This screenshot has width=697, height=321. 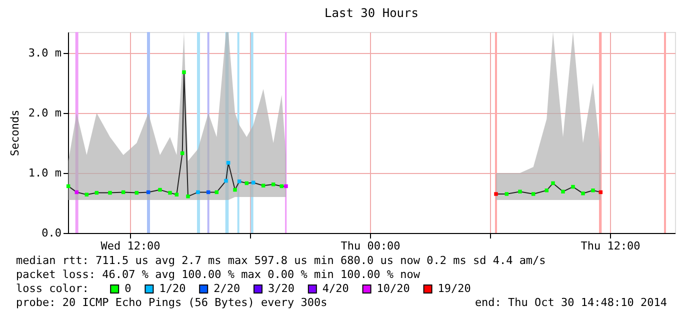 What do you see at coordinates (610, 246) in the screenshot?
I see `x-tick-label: Thu 12:00` at bounding box center [610, 246].